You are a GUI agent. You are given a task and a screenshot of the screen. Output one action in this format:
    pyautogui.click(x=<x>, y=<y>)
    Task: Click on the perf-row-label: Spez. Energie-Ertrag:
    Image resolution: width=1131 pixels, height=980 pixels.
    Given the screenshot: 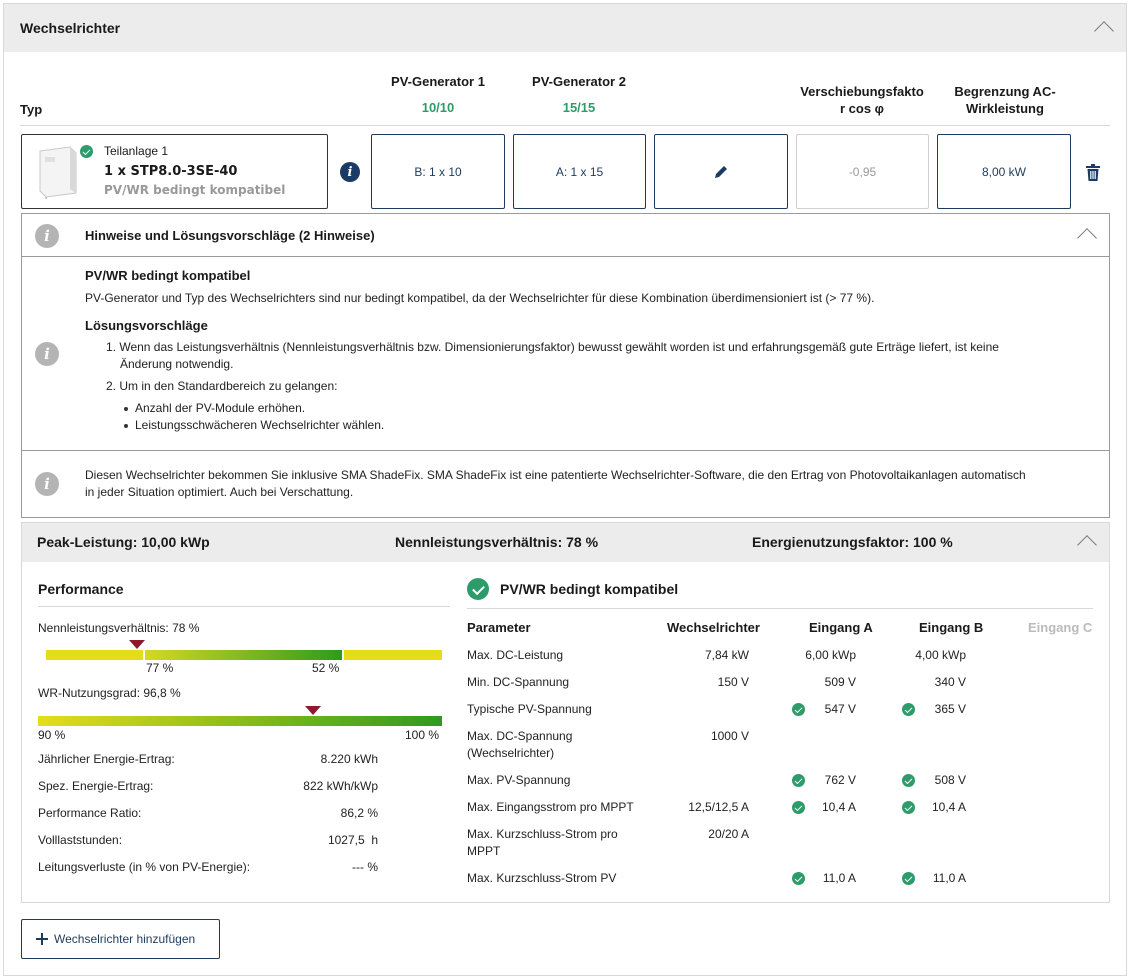 What is the action you would take?
    pyautogui.click(x=96, y=786)
    